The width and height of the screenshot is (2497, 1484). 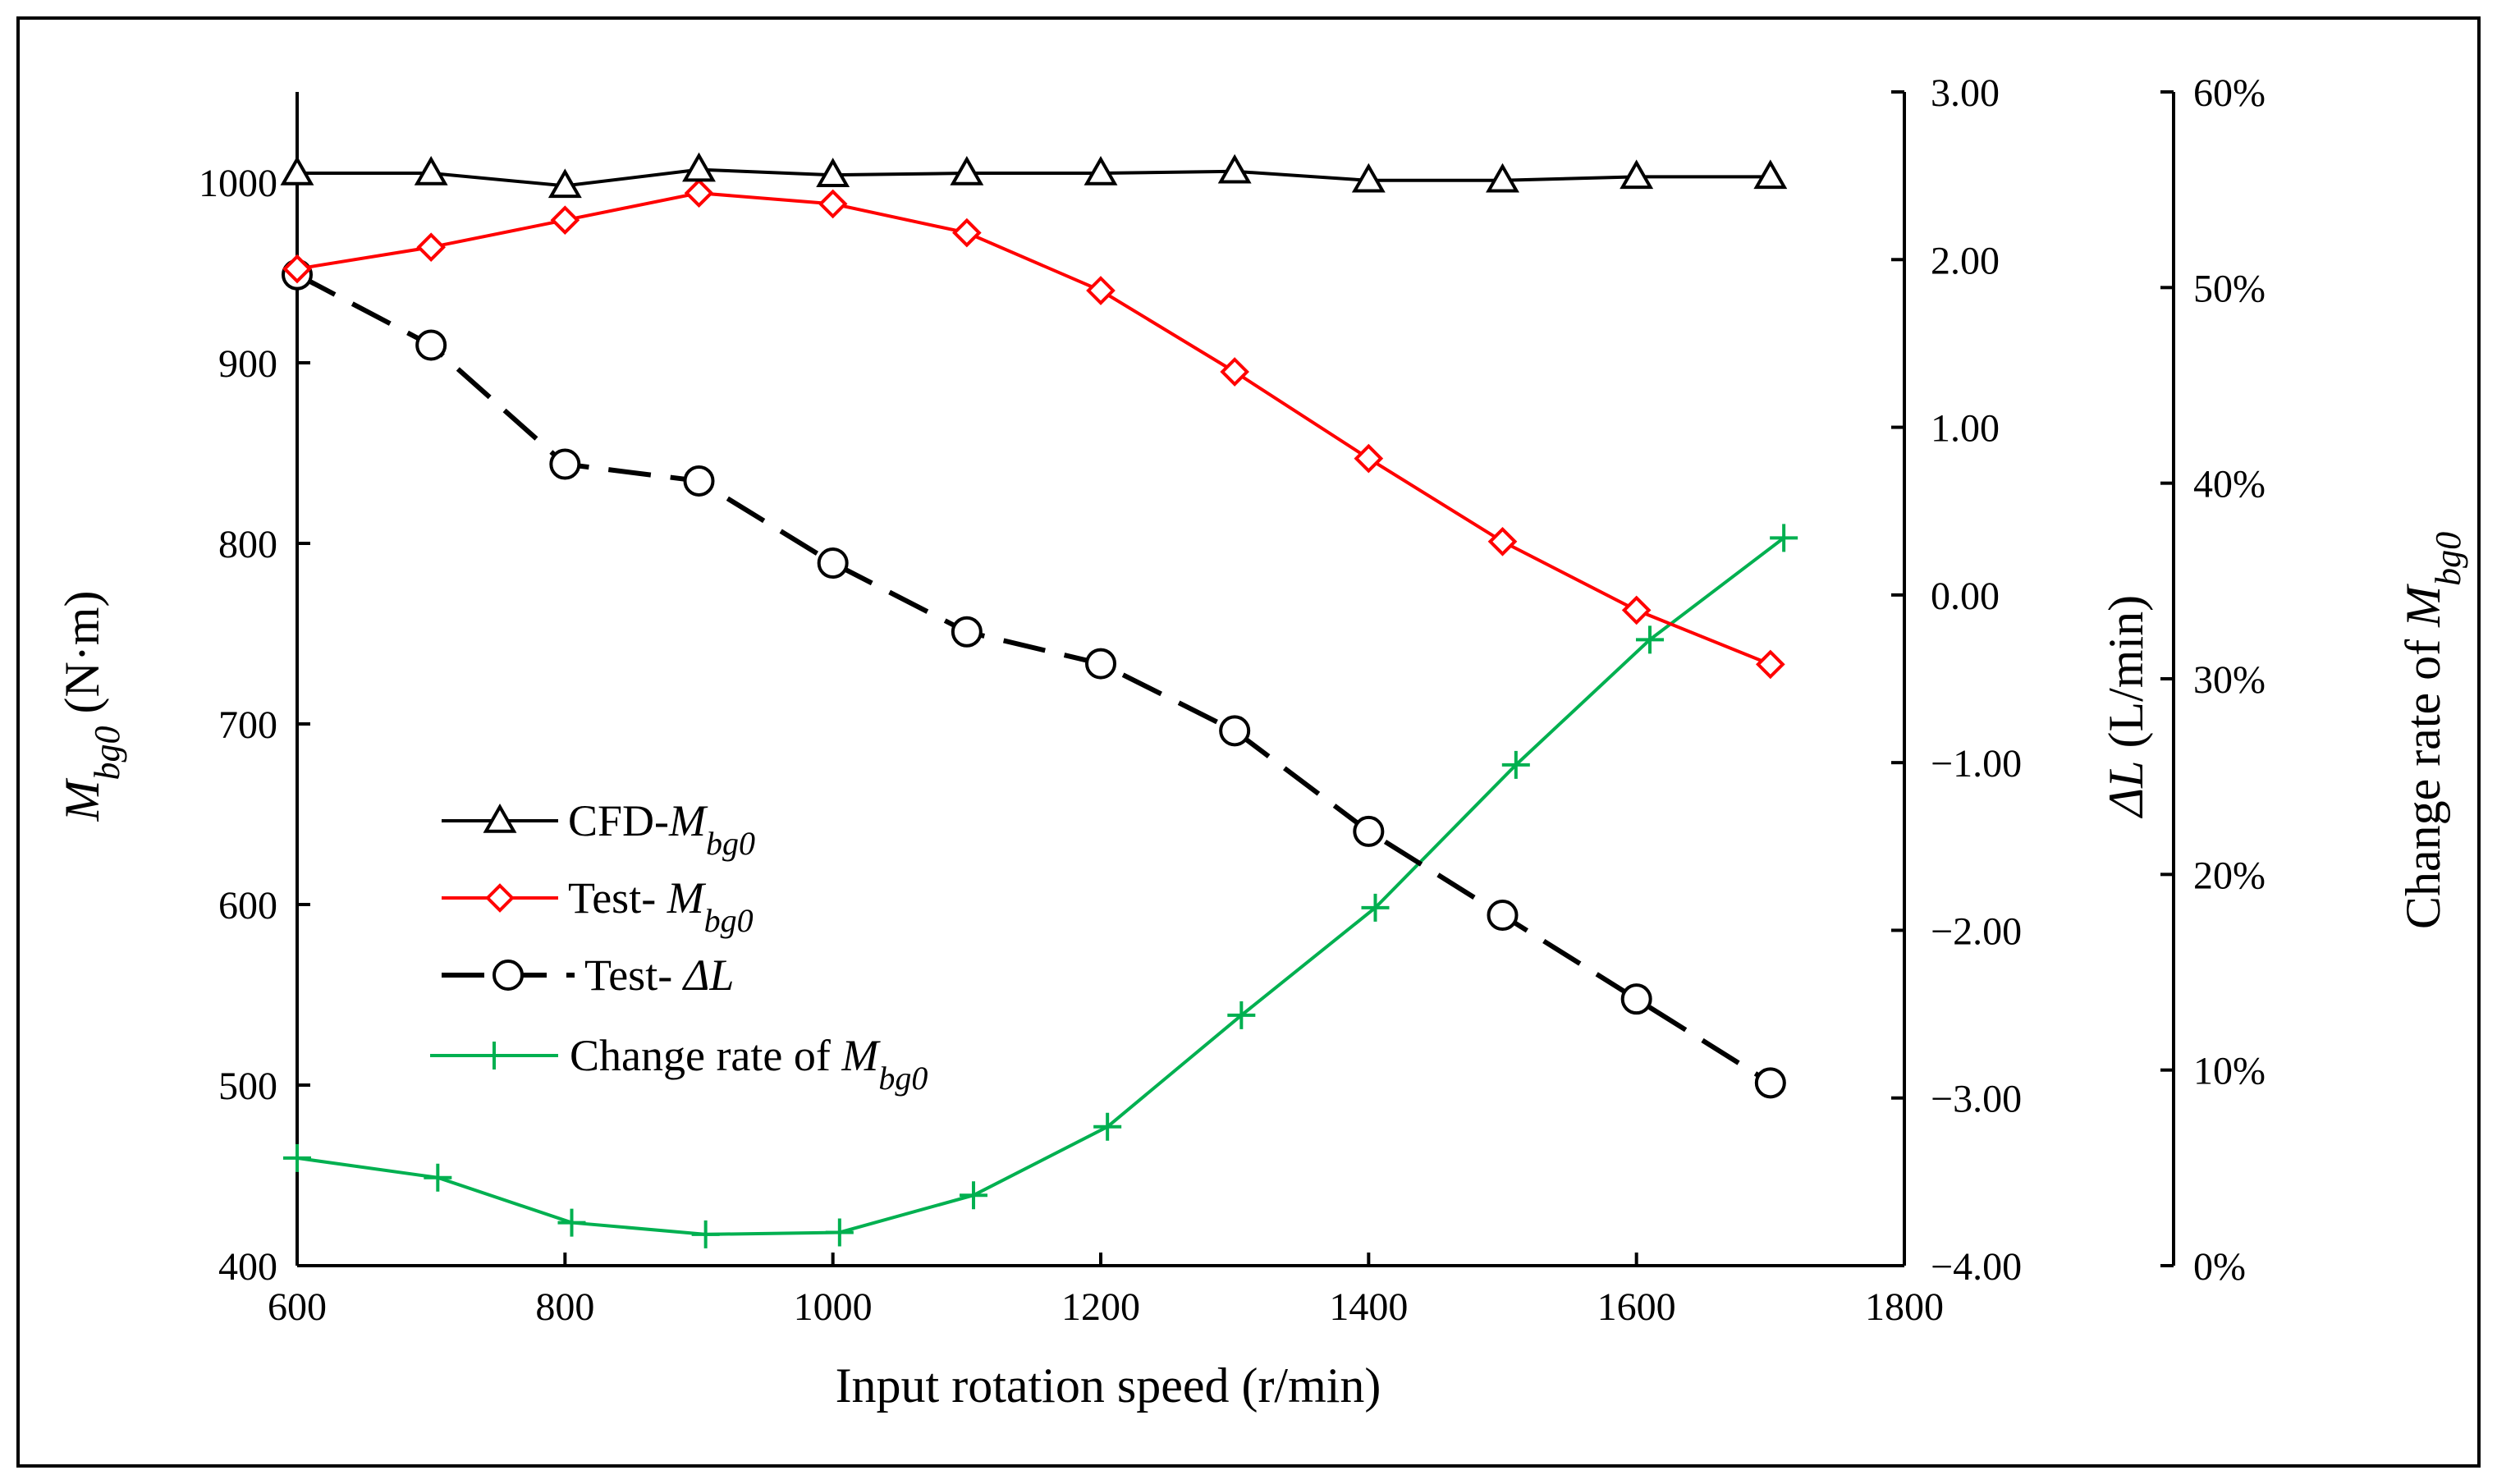 I want to click on y-right2-tick-label: 0%, so click(x=2220, y=1267).